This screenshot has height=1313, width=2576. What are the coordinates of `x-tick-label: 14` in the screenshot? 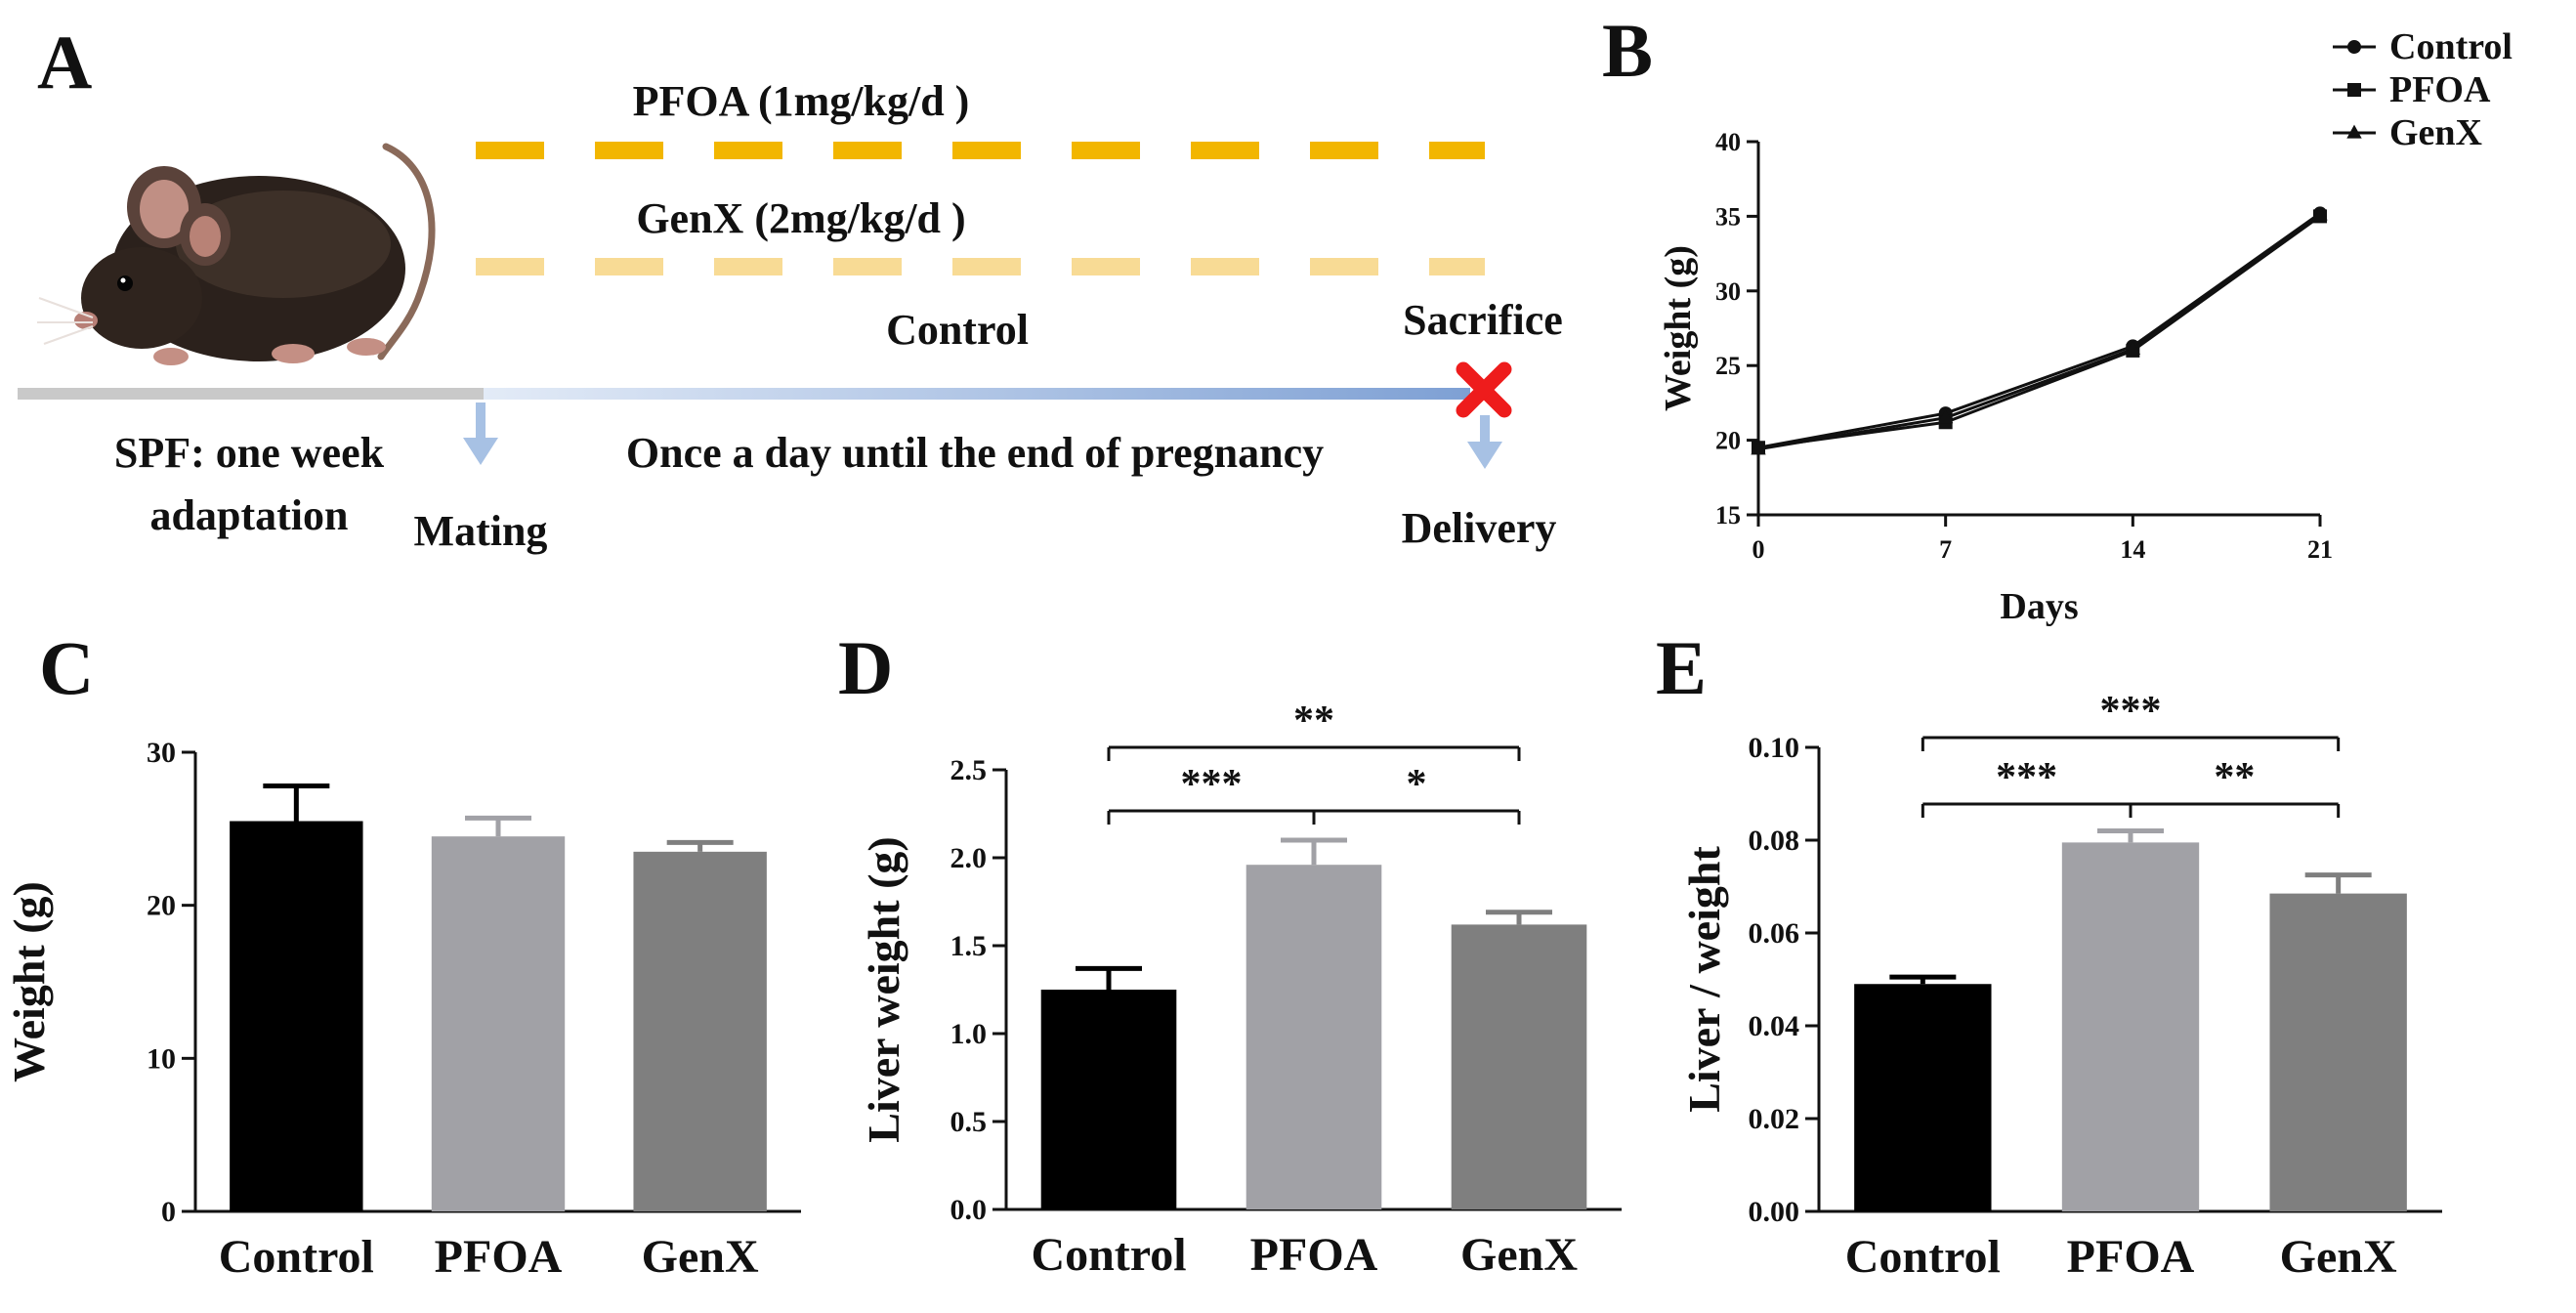 It's located at (2132, 549).